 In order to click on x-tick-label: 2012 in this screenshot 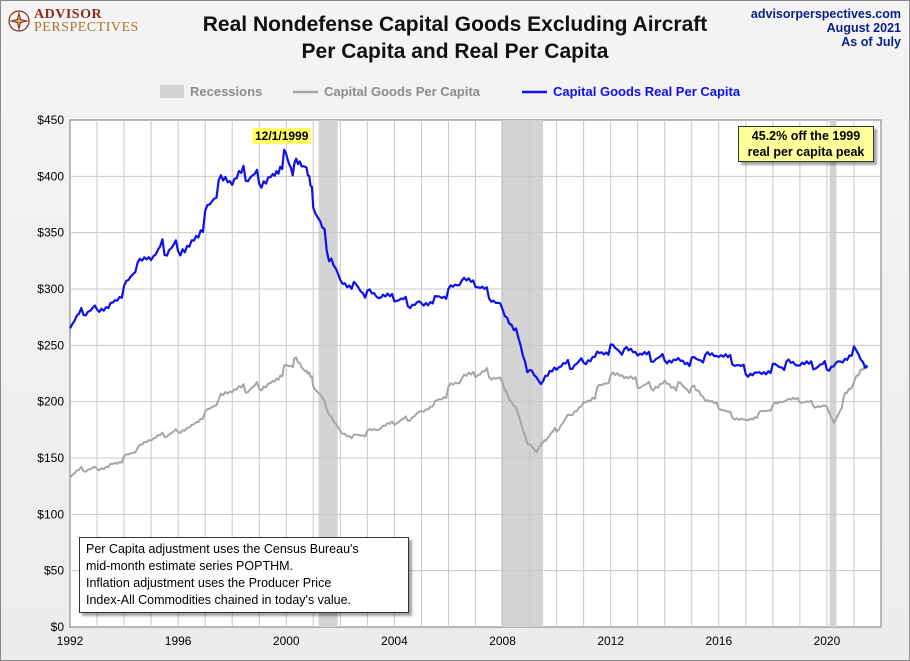, I will do `click(610, 641)`.